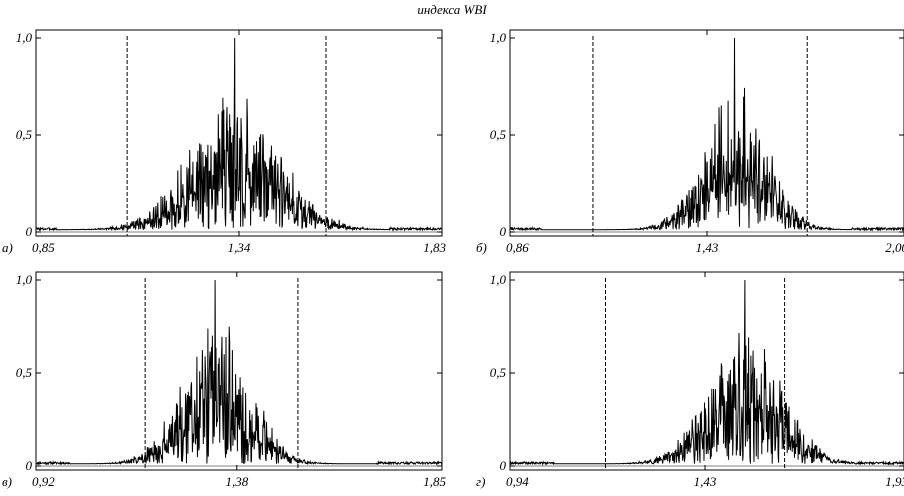  Describe the element at coordinates (894, 247) in the screenshot. I see `x-tick-label: 2,00` at that location.